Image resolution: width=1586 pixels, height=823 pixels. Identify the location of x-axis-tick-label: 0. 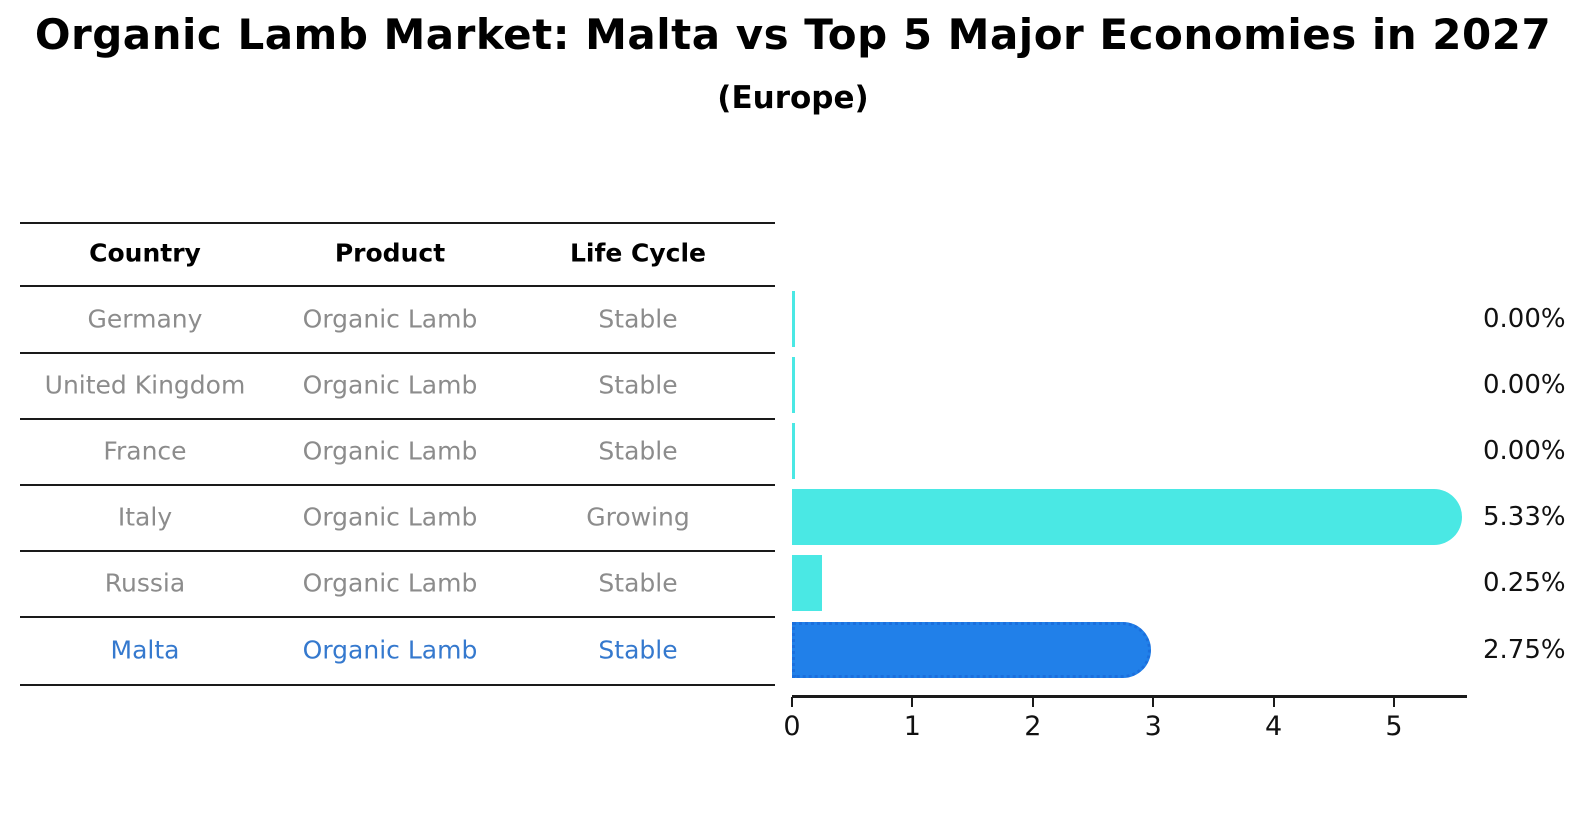
(792, 726).